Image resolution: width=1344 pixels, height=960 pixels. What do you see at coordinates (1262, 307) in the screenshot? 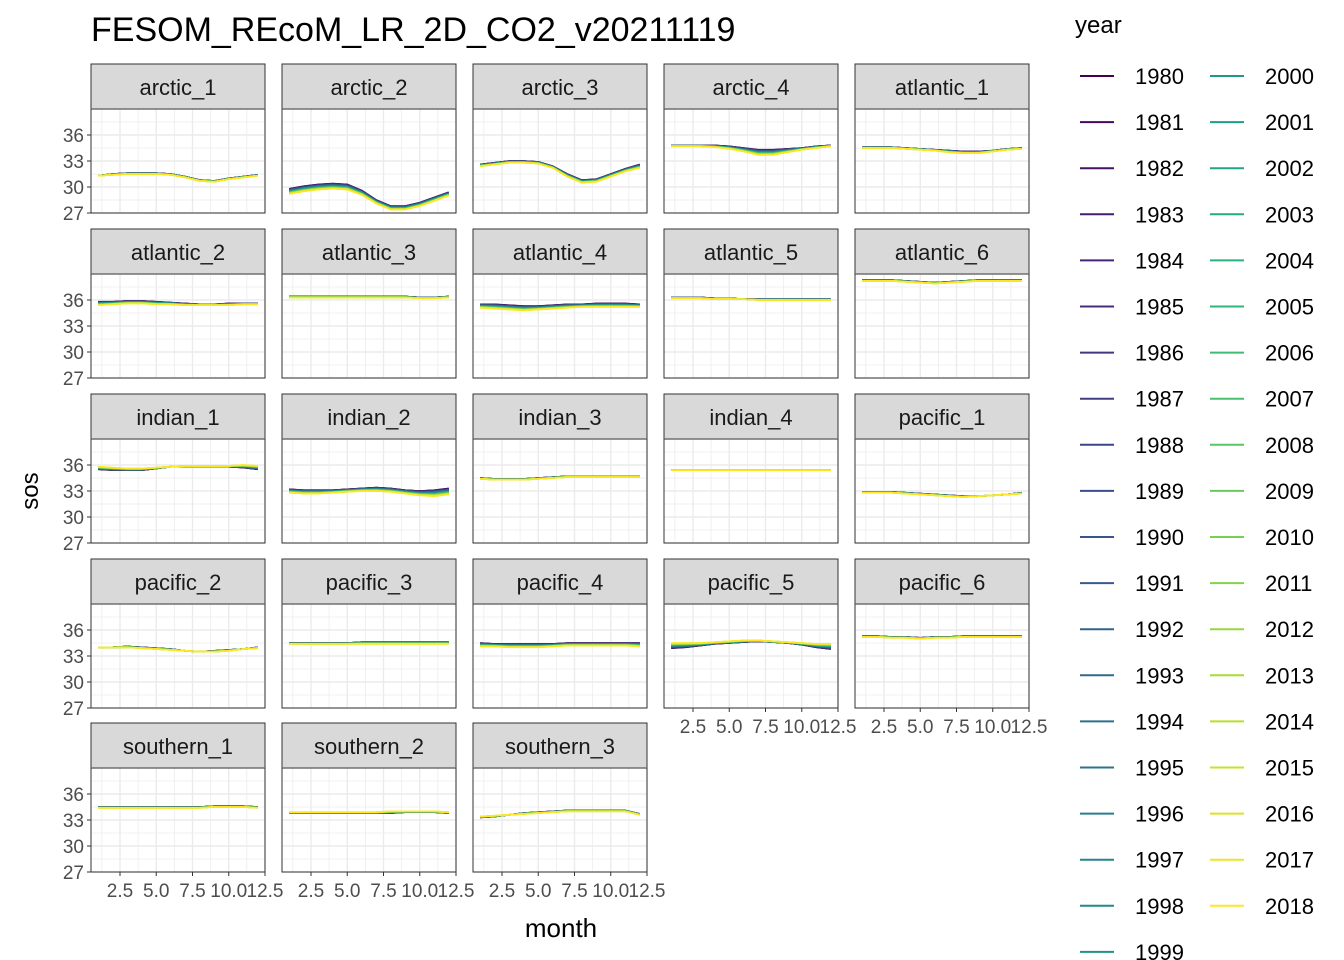
I see `legend-item-2005: 2005` at bounding box center [1262, 307].